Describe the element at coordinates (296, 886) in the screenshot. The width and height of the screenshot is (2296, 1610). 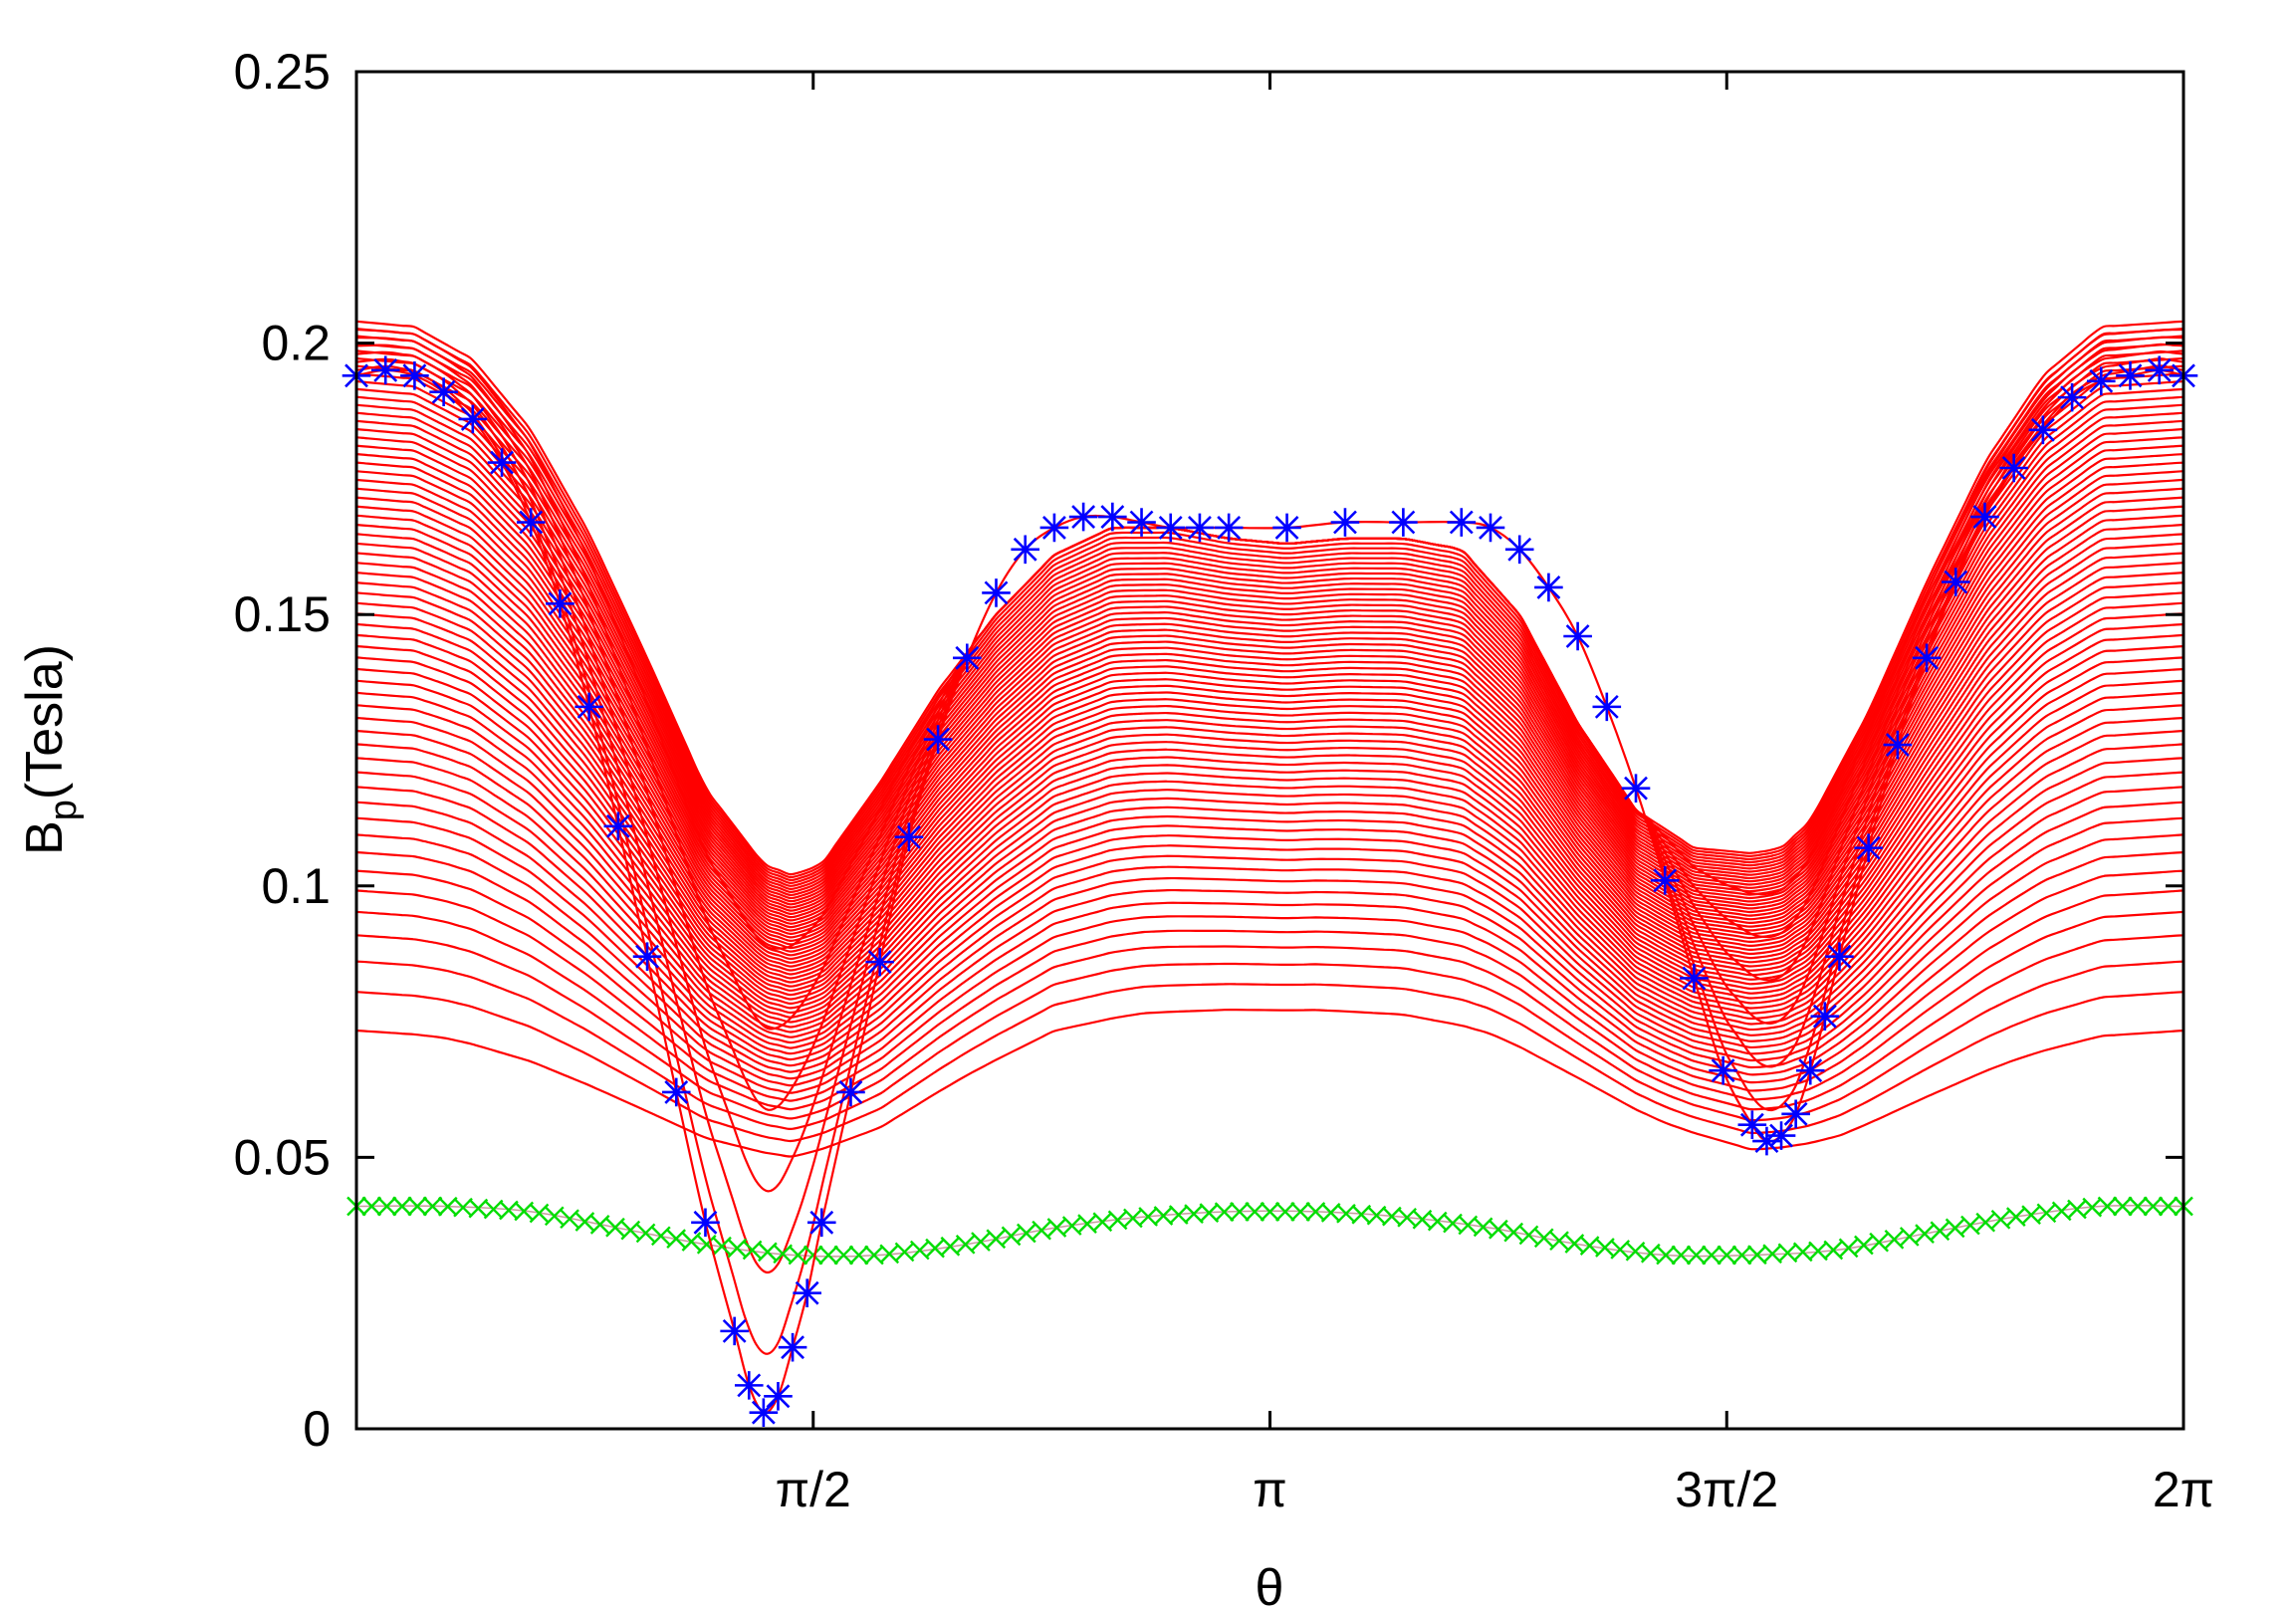
I see `y-tick-label: 0.1` at that location.